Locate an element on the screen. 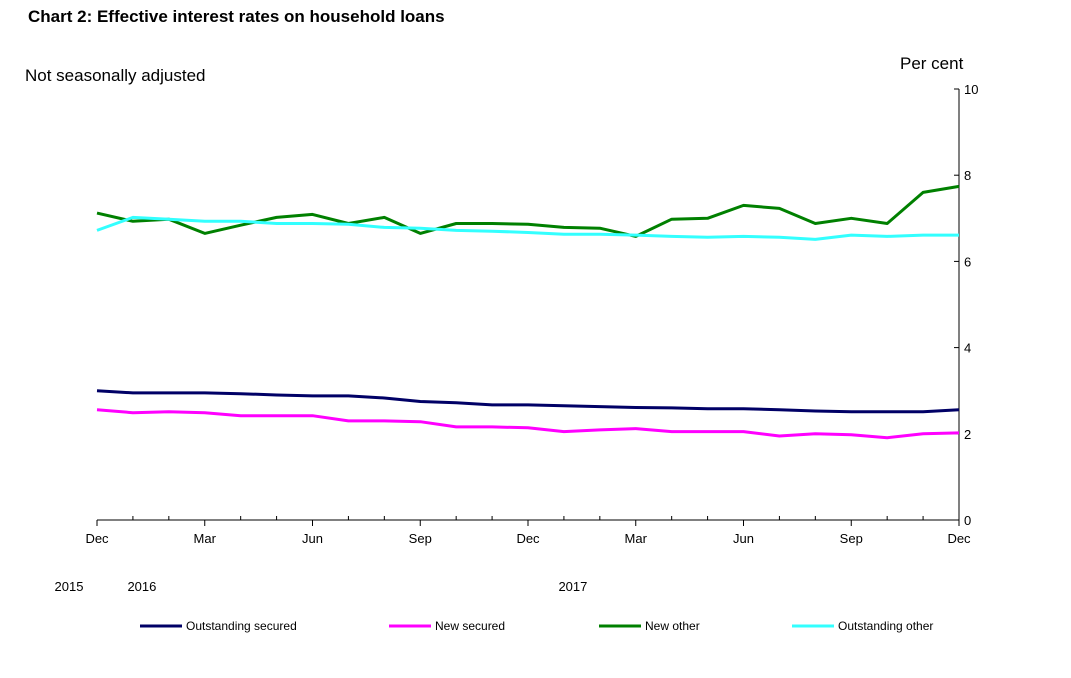 This screenshot has width=1071, height=678. y-tick-label: 8 is located at coordinates (967, 175).